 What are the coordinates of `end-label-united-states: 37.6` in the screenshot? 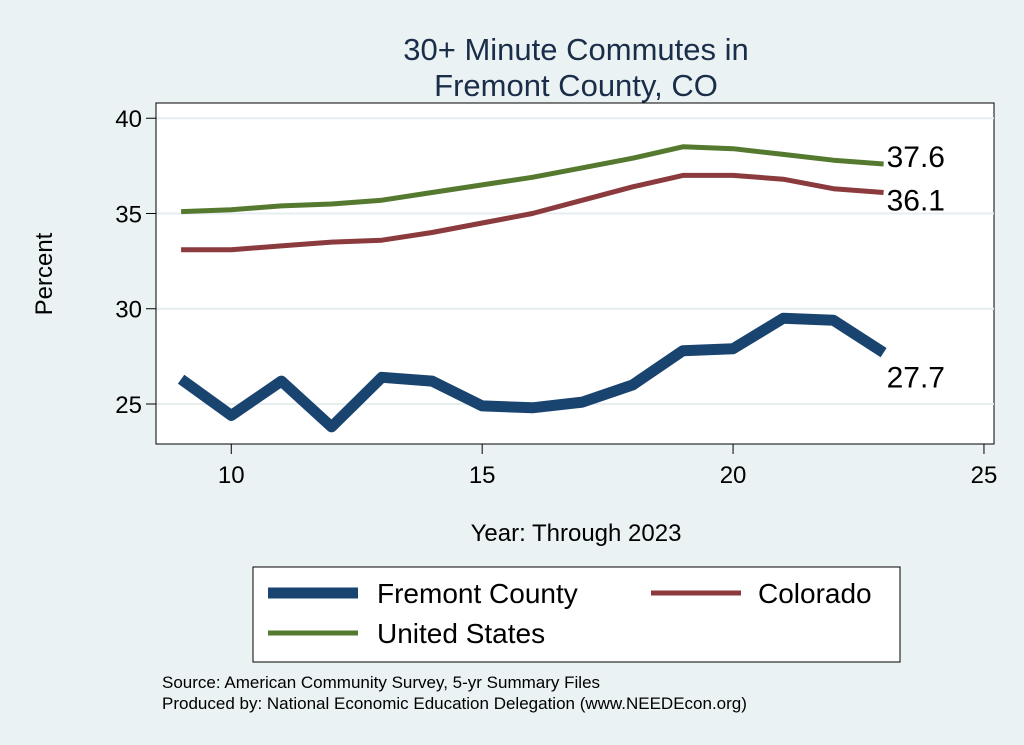 It's located at (916, 157).